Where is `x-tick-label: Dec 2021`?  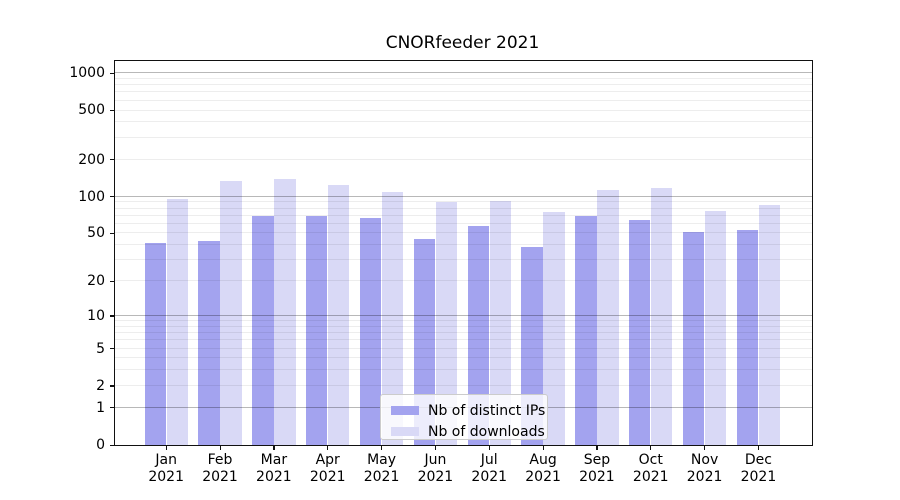
x-tick-label: Dec 2021 is located at coordinates (758, 469).